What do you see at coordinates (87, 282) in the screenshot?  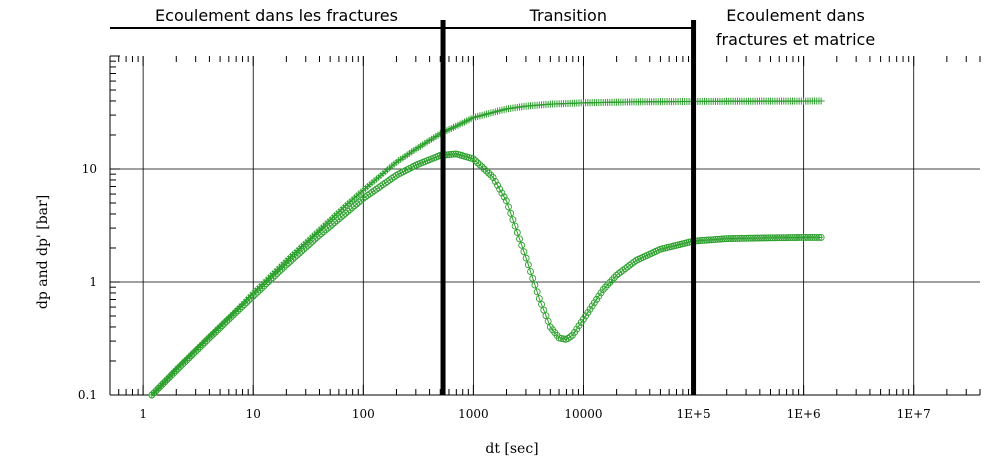 I see `y-tick-labels: 0.1 1 10` at bounding box center [87, 282].